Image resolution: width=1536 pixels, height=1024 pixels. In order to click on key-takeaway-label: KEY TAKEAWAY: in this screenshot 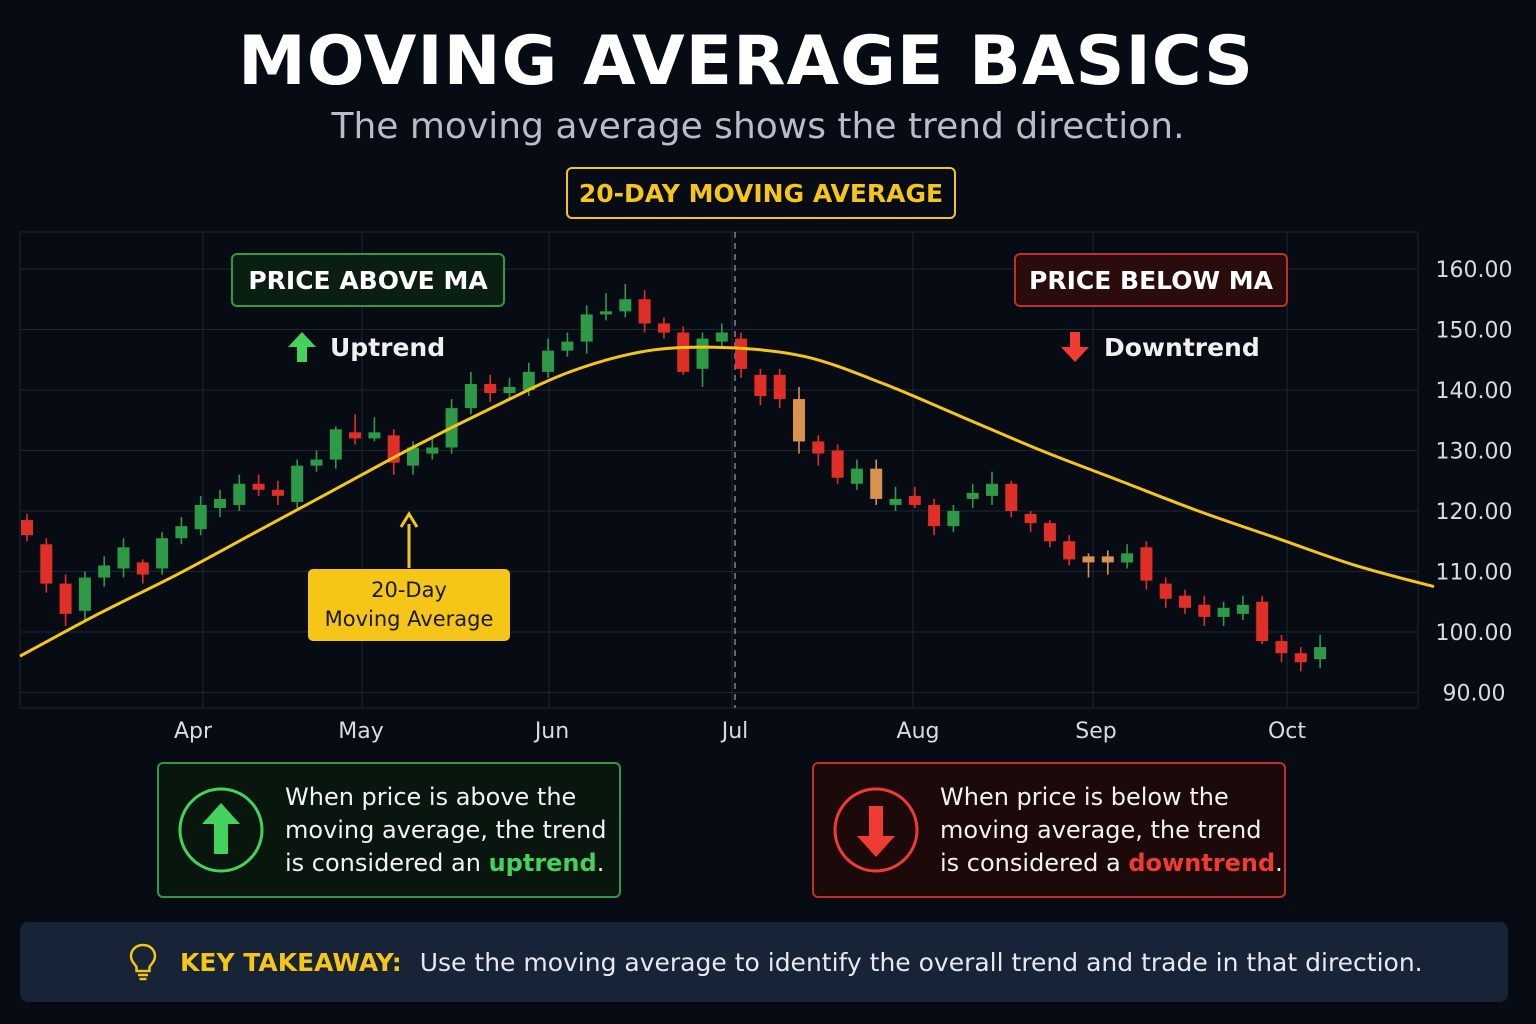, I will do `click(291, 962)`.